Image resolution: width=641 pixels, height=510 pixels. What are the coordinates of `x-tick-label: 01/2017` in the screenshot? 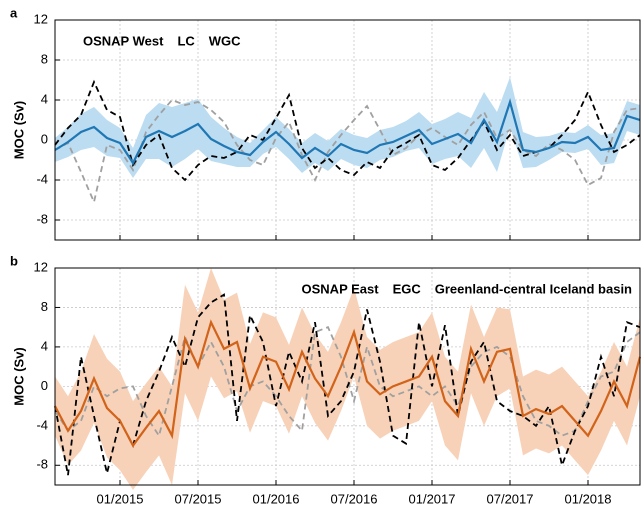 It's located at (432, 498).